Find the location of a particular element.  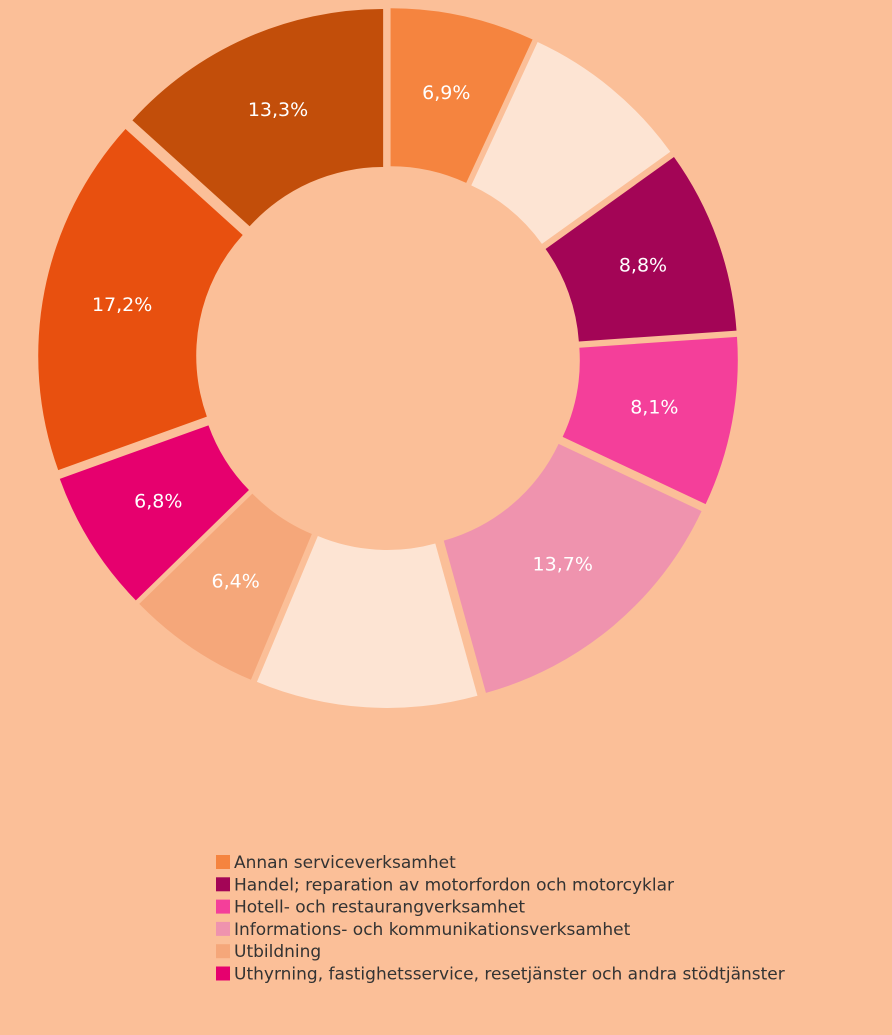

legend-label: Hotell- och restaurangverksamhet is located at coordinates (379, 908).